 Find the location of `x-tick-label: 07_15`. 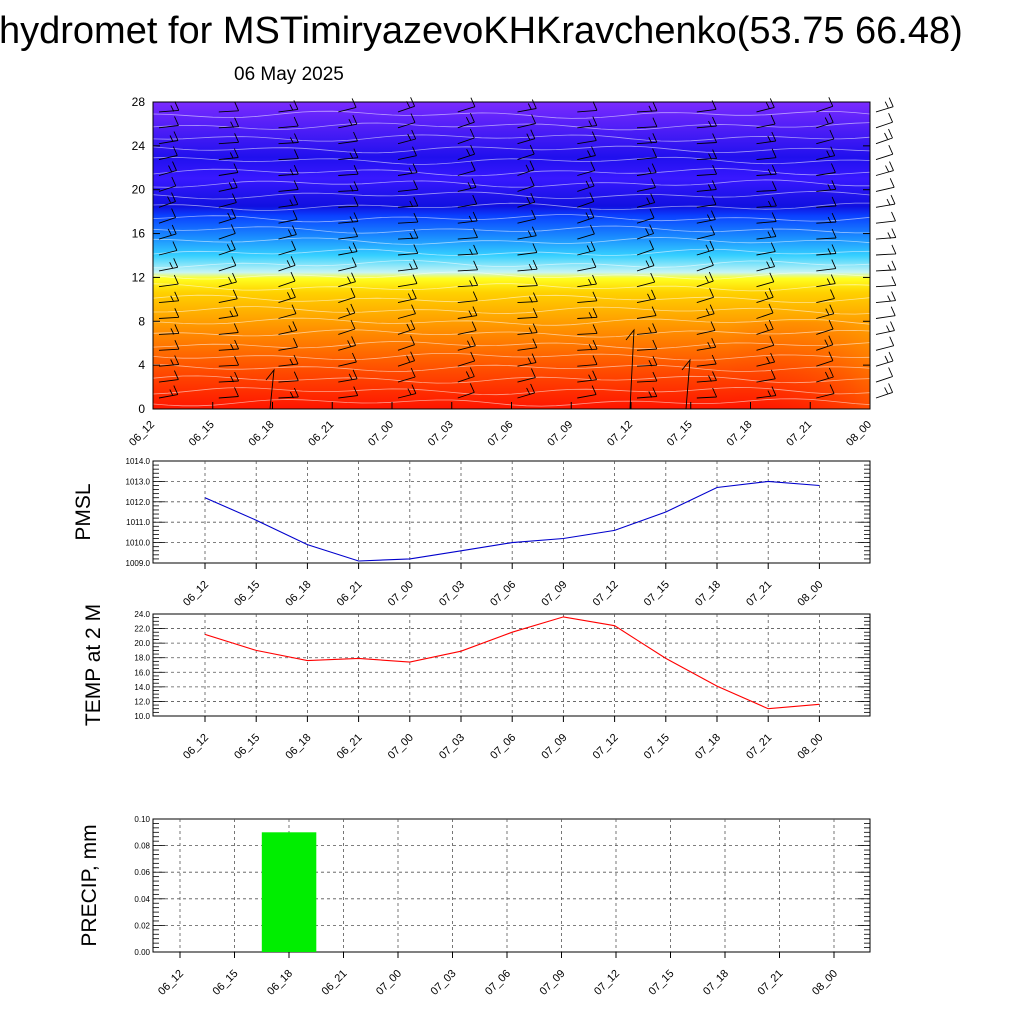

x-tick-label: 07_15 is located at coordinates (662, 983).